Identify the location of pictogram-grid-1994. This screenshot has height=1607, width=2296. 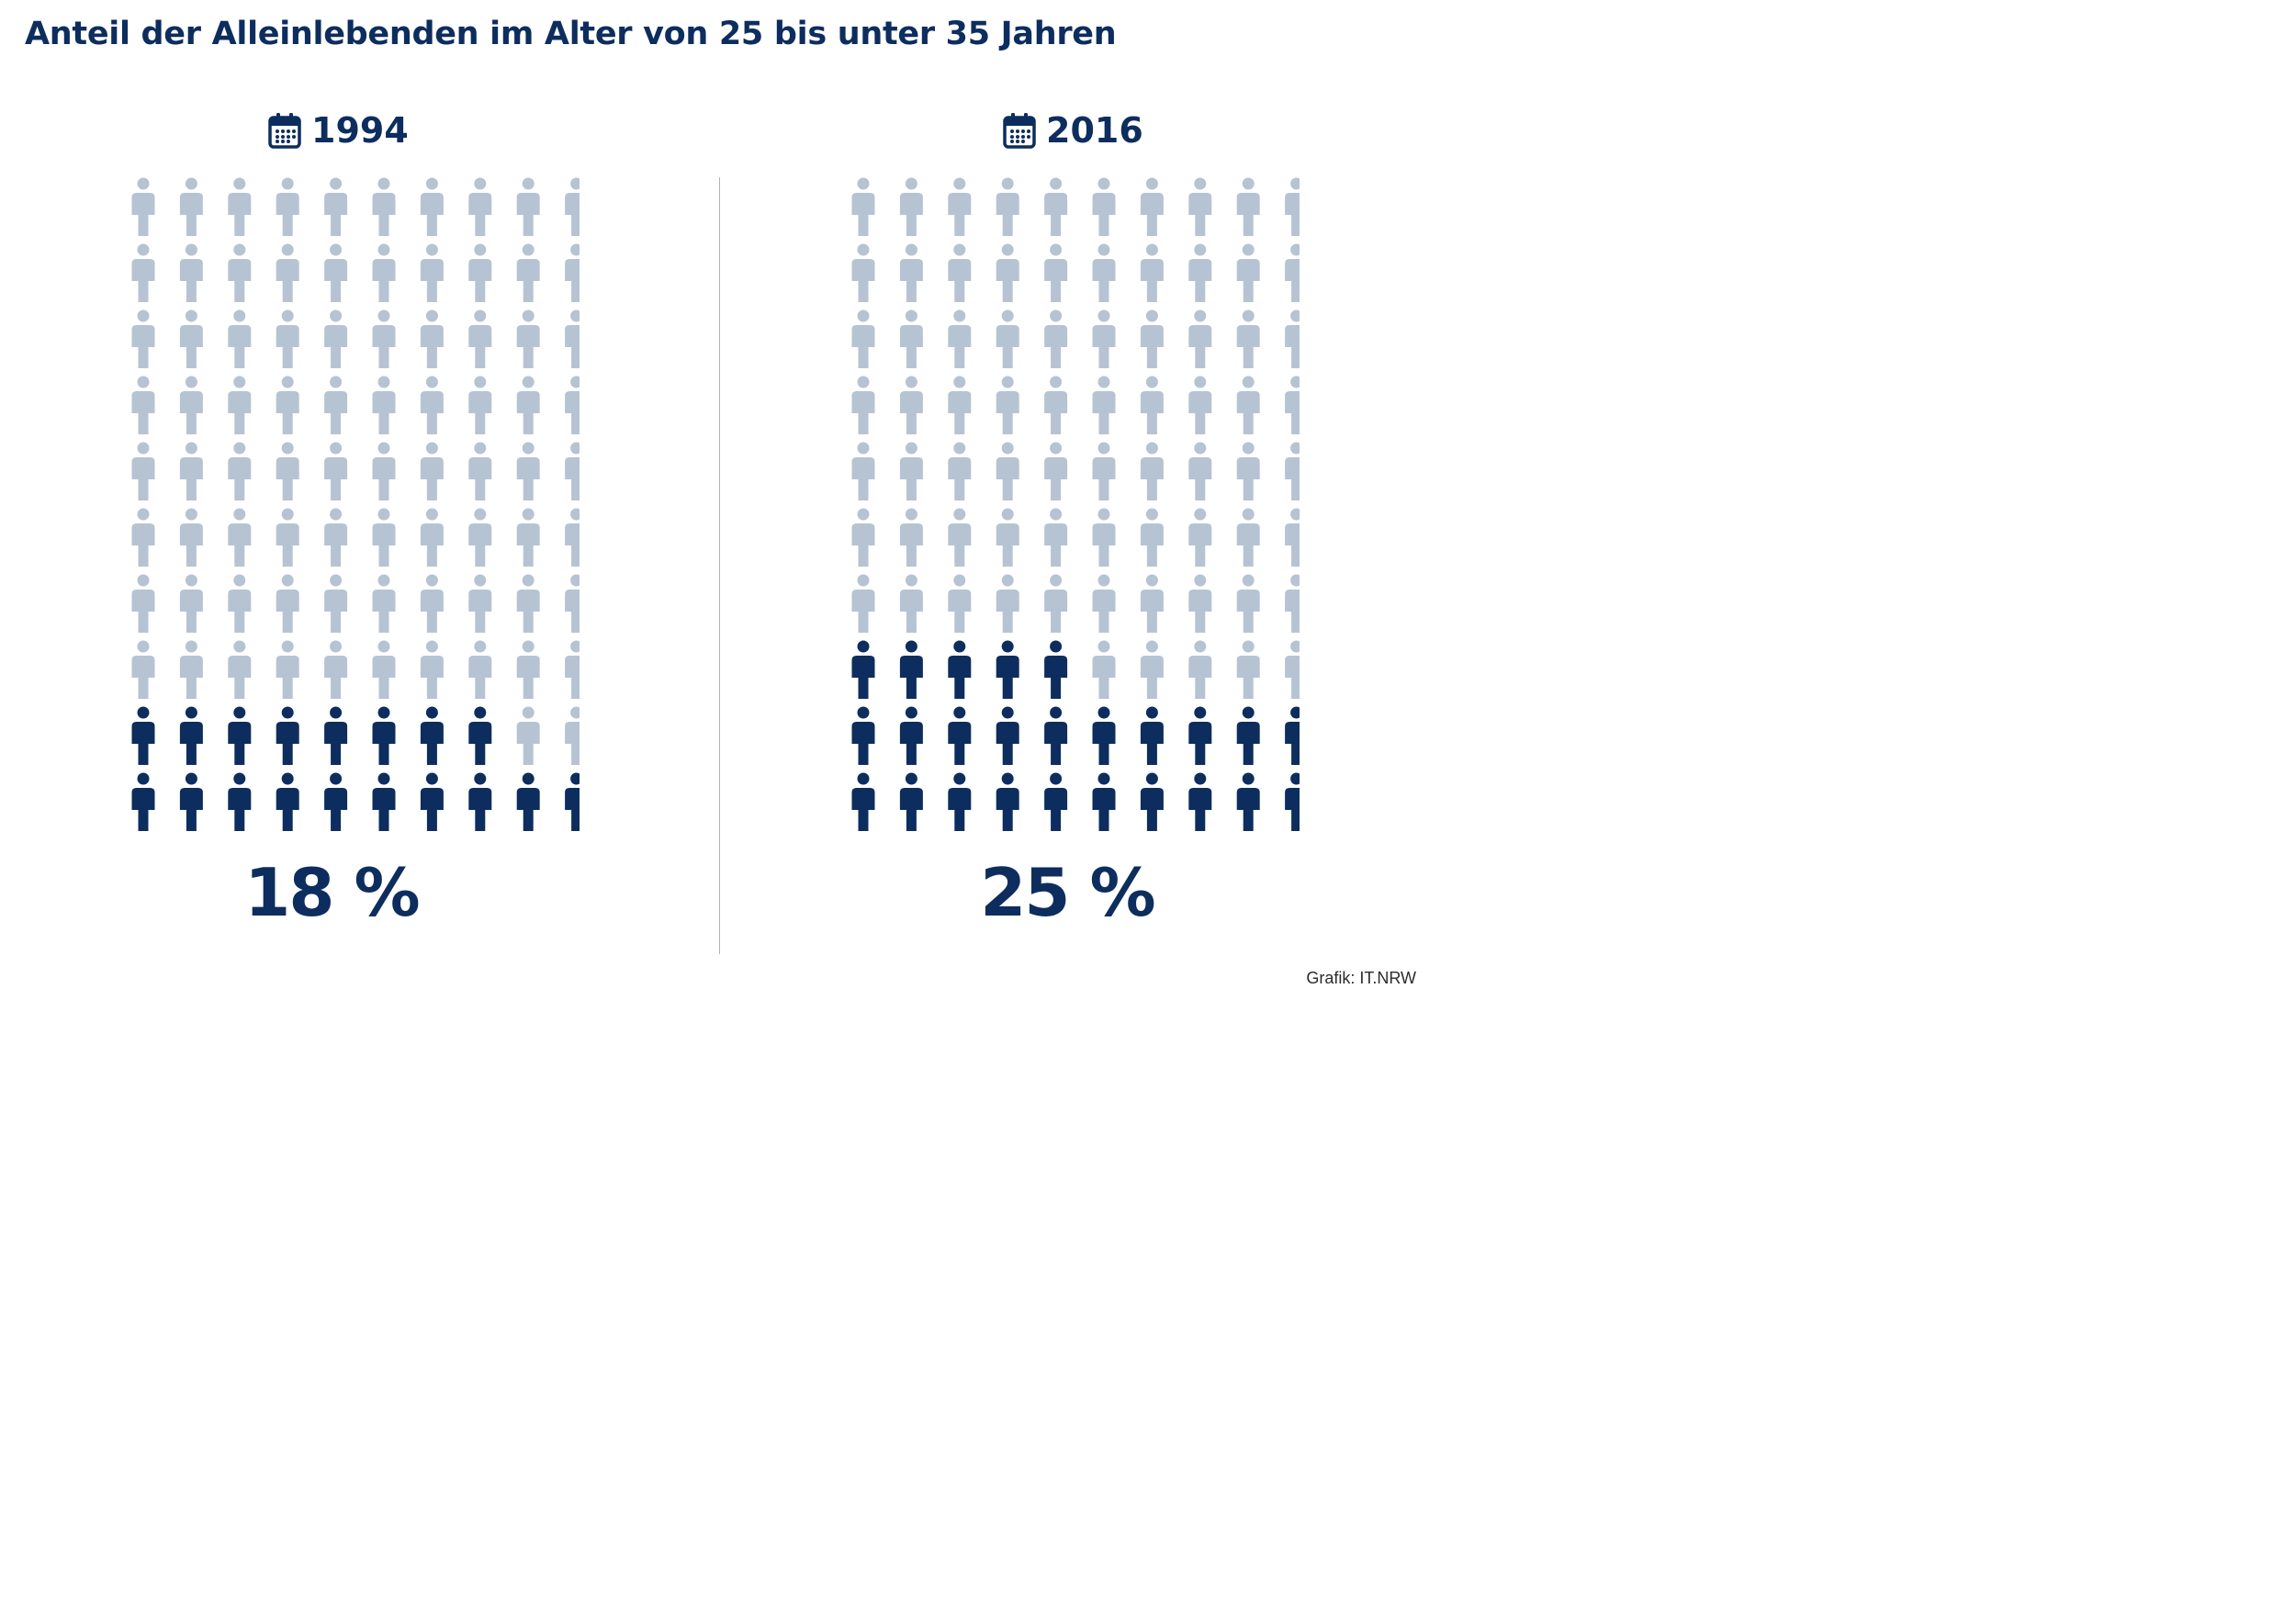
(355, 504).